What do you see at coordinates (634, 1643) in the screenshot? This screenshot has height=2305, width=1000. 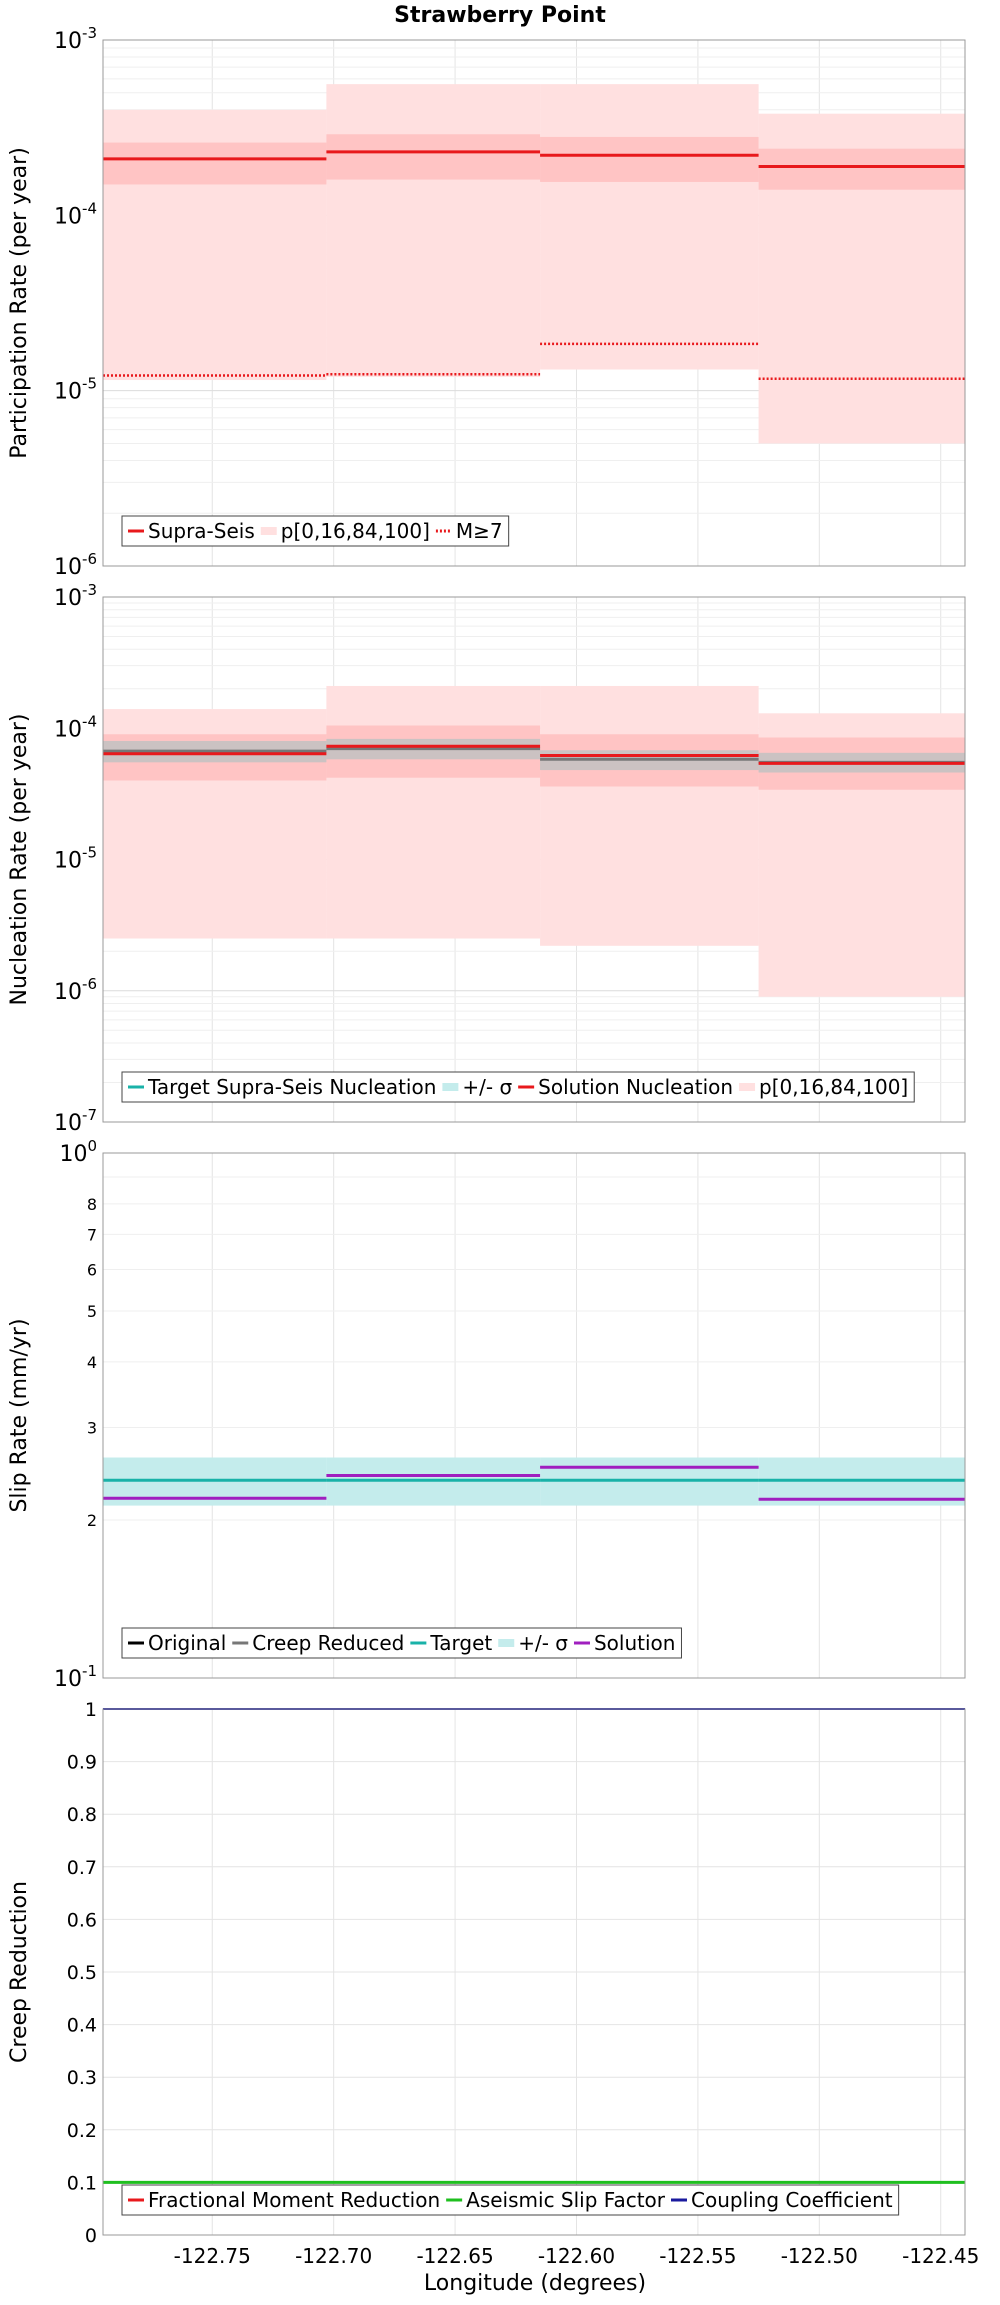 I see `legend-label: Solution` at bounding box center [634, 1643].